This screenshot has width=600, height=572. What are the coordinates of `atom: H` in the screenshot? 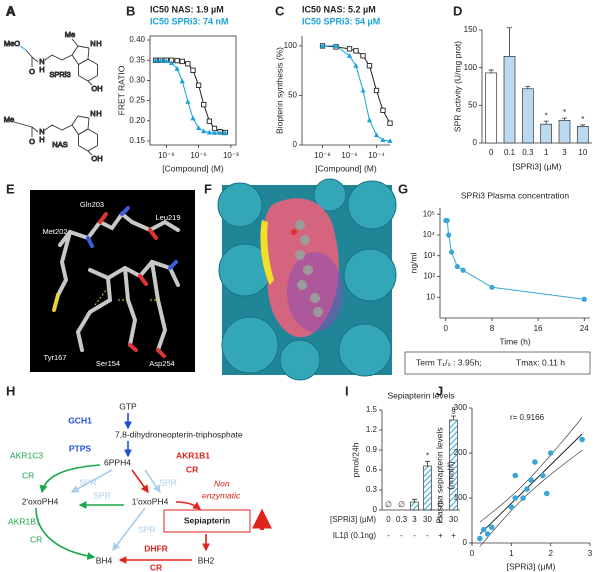 It's located at (98, 113).